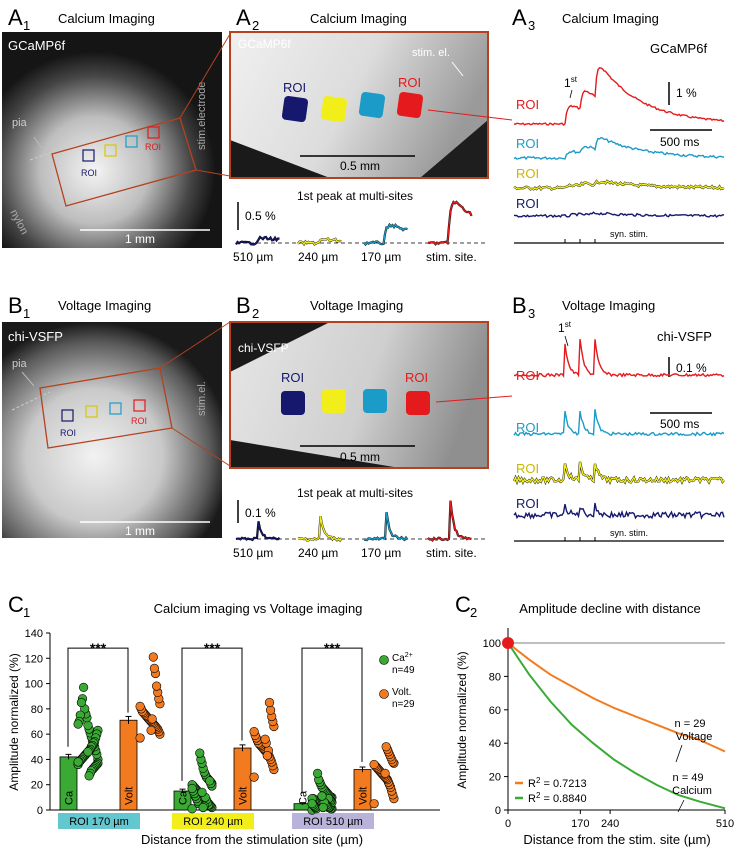 The width and height of the screenshot is (741, 850). I want to click on panel-a1-title: Calcium Imaging, so click(106, 18).